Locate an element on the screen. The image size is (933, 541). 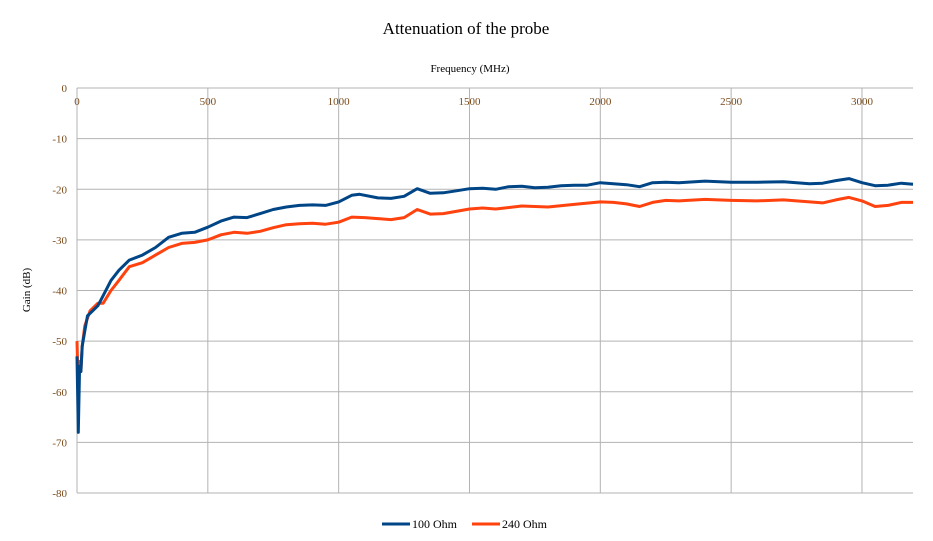
y-axis-label: Gain (dB) is located at coordinates (27, 290).